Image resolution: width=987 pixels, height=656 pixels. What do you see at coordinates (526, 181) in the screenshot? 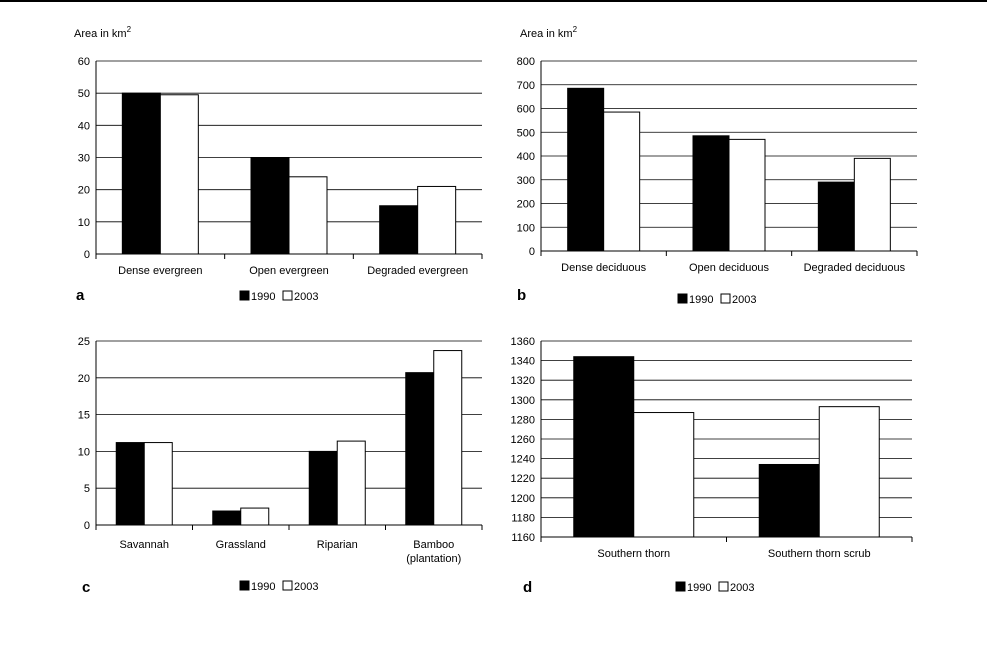
I see `y-tick-label: 300` at bounding box center [526, 181].